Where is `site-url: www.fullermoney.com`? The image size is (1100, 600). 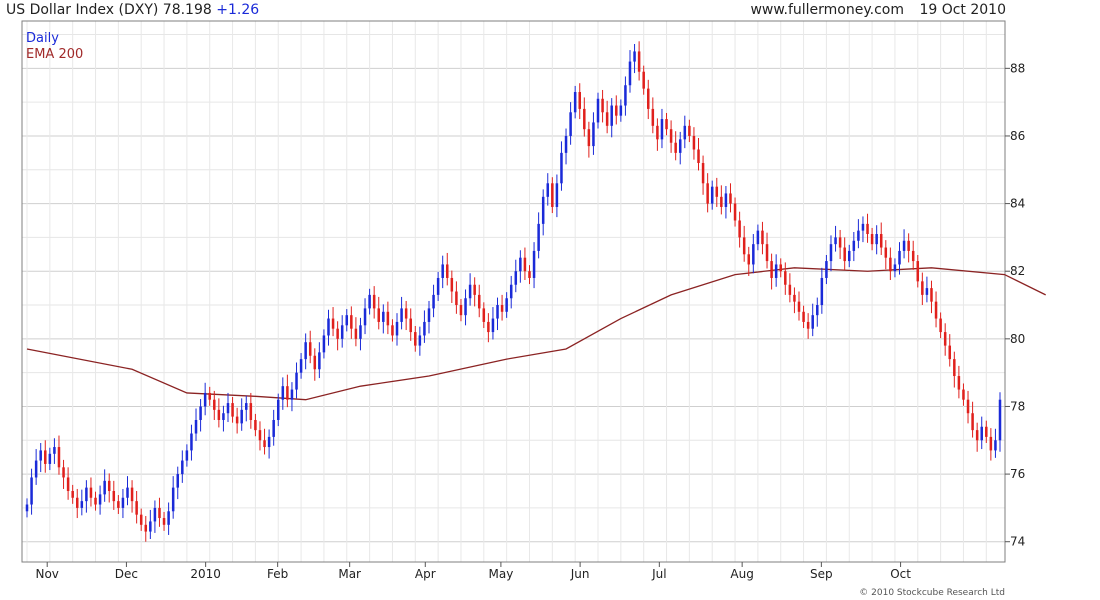
site-url: www.fullermoney.com is located at coordinates (827, 10).